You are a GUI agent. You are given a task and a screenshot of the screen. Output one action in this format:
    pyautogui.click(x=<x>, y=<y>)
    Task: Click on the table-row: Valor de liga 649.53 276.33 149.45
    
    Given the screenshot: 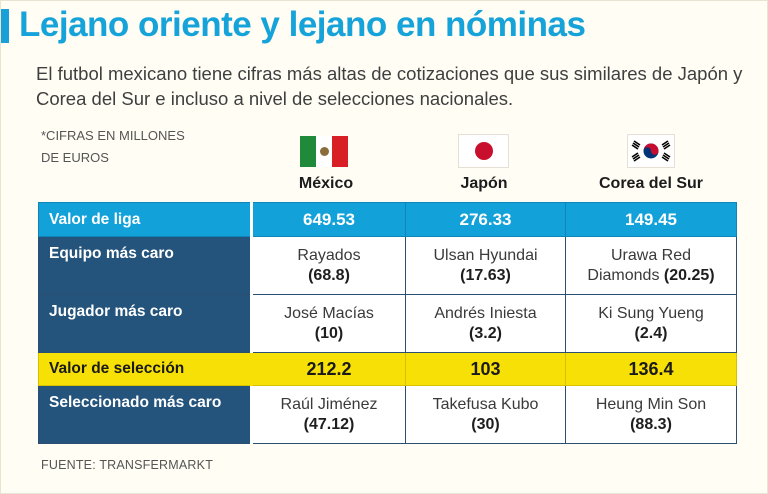 What is the action you would take?
    pyautogui.click(x=387, y=219)
    